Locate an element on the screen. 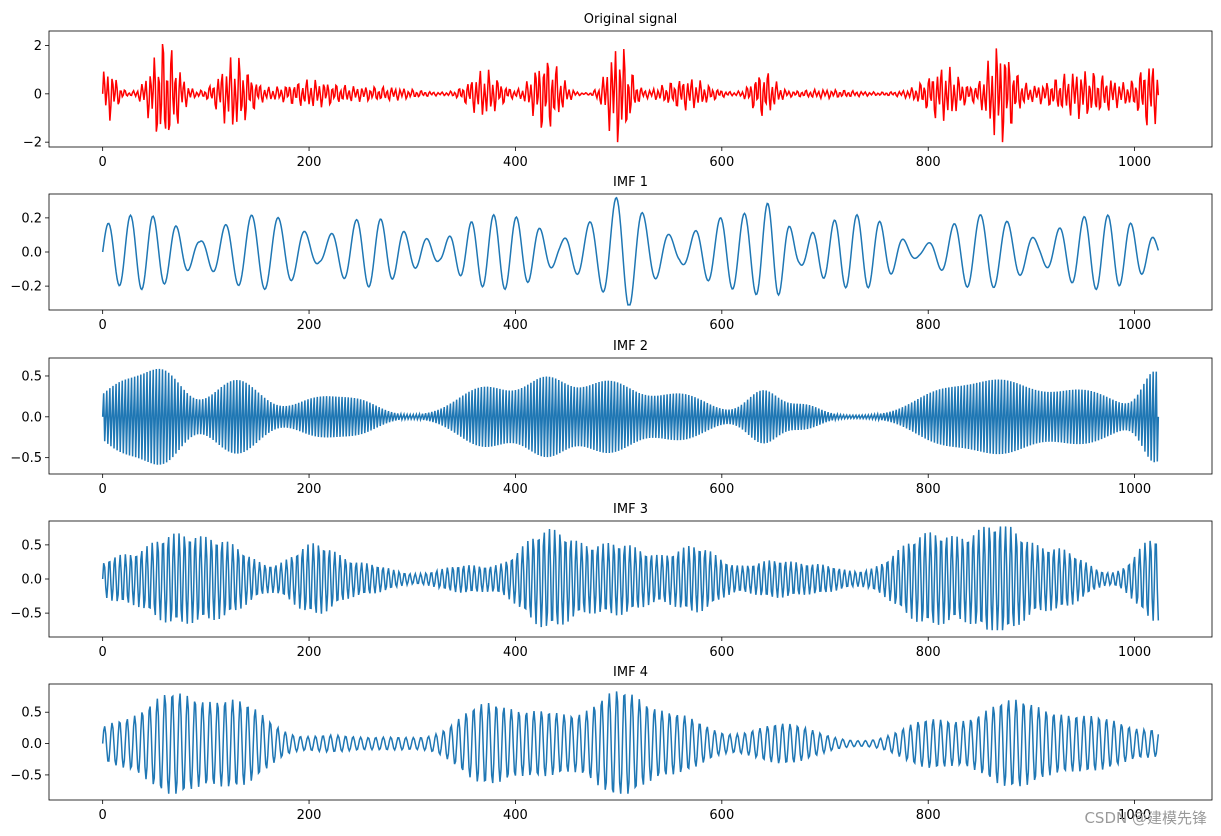 The image size is (1221, 836). subplot-title: Original signal is located at coordinates (630, 19).